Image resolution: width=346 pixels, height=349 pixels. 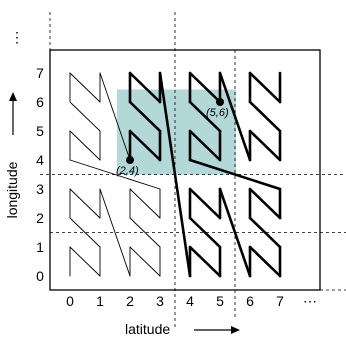 I want to click on x-tick-labels: 0 1 2 3 4 5 6 7, so click(x=175, y=301).